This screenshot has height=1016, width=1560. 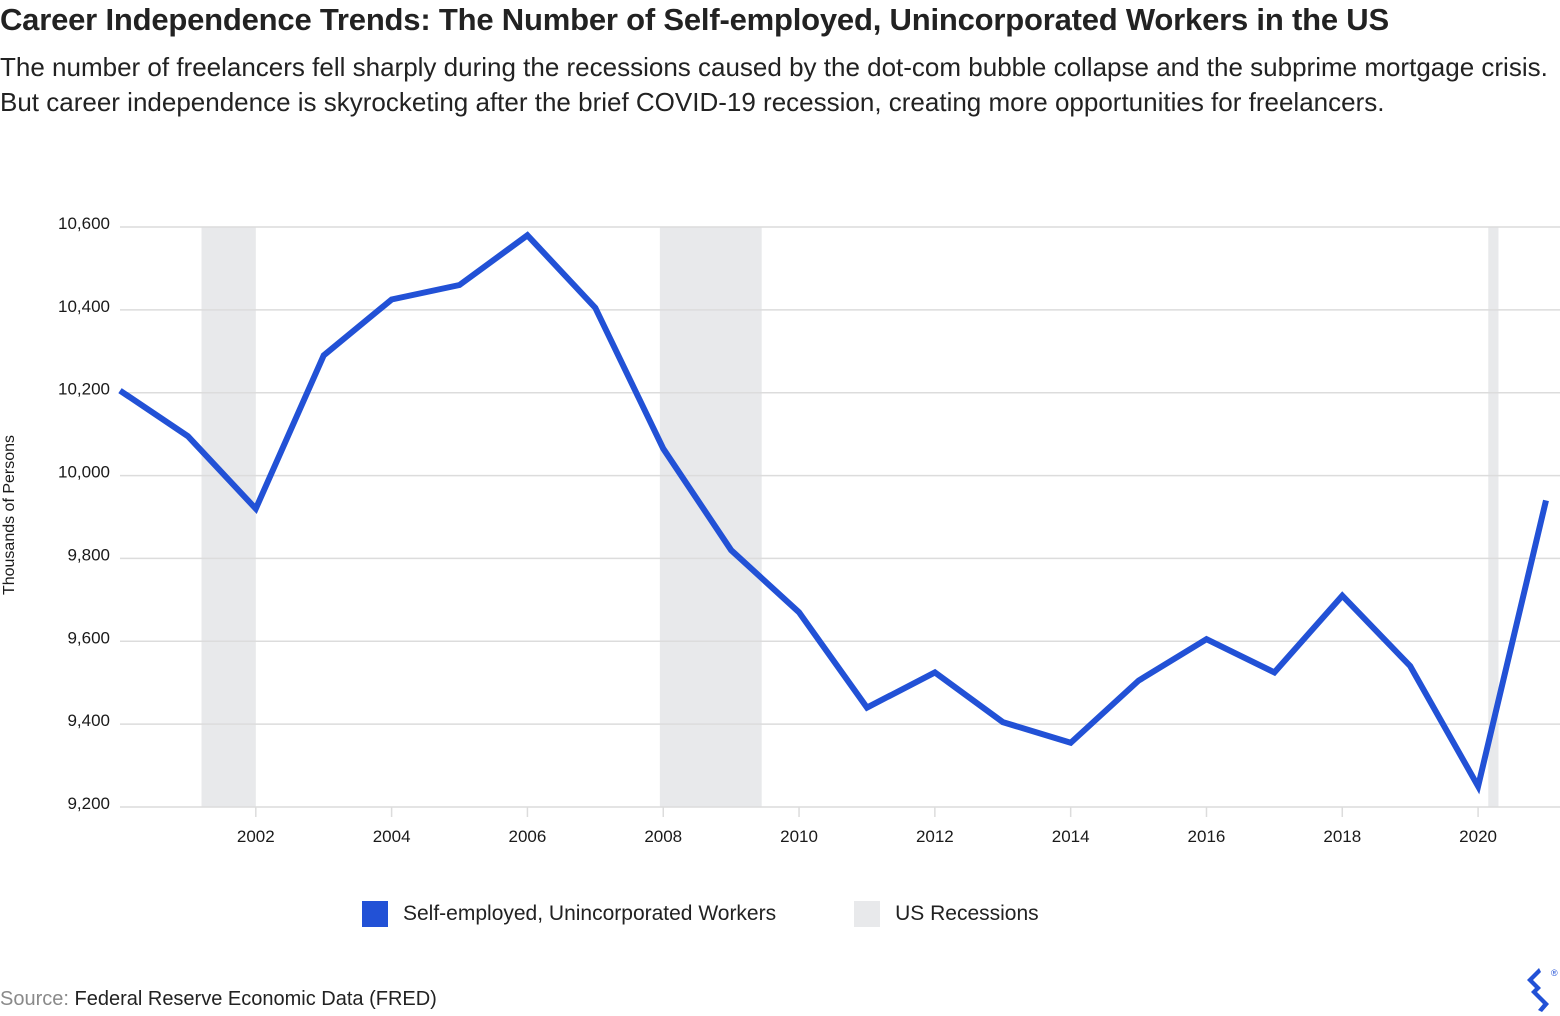 What do you see at coordinates (256, 836) in the screenshot?
I see `x-tick-label: 2002` at bounding box center [256, 836].